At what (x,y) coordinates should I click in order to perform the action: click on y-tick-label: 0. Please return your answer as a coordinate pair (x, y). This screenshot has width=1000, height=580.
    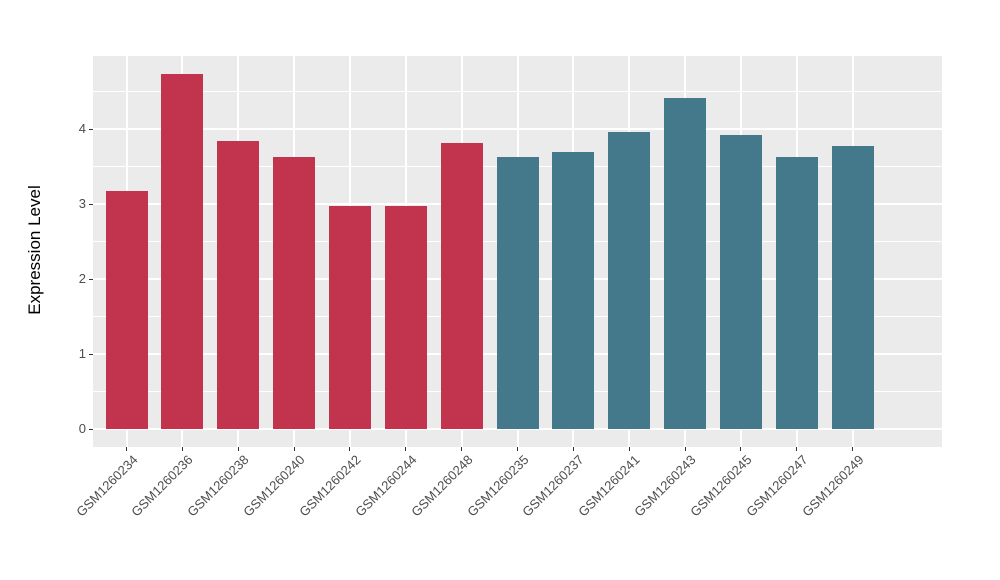
    Looking at the image, I should click on (82, 428).